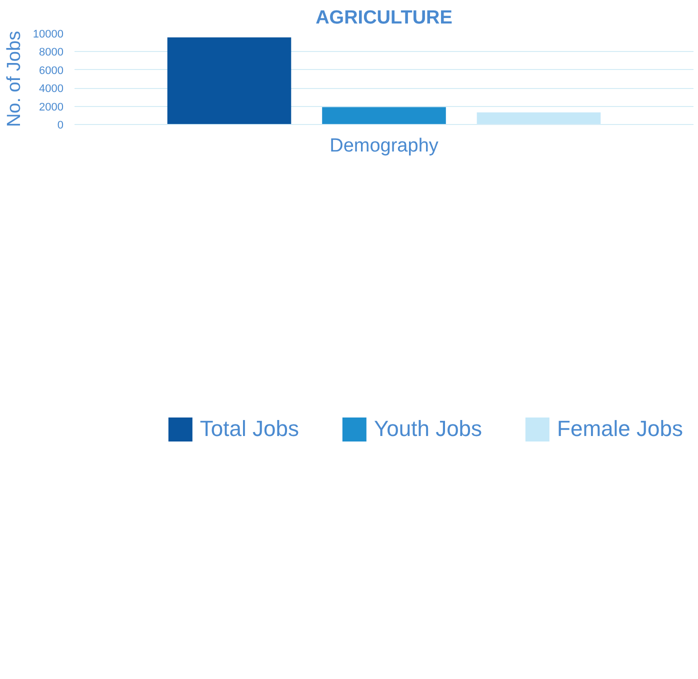  Describe the element at coordinates (60, 126) in the screenshot. I see `y-tick-label: 0` at that location.